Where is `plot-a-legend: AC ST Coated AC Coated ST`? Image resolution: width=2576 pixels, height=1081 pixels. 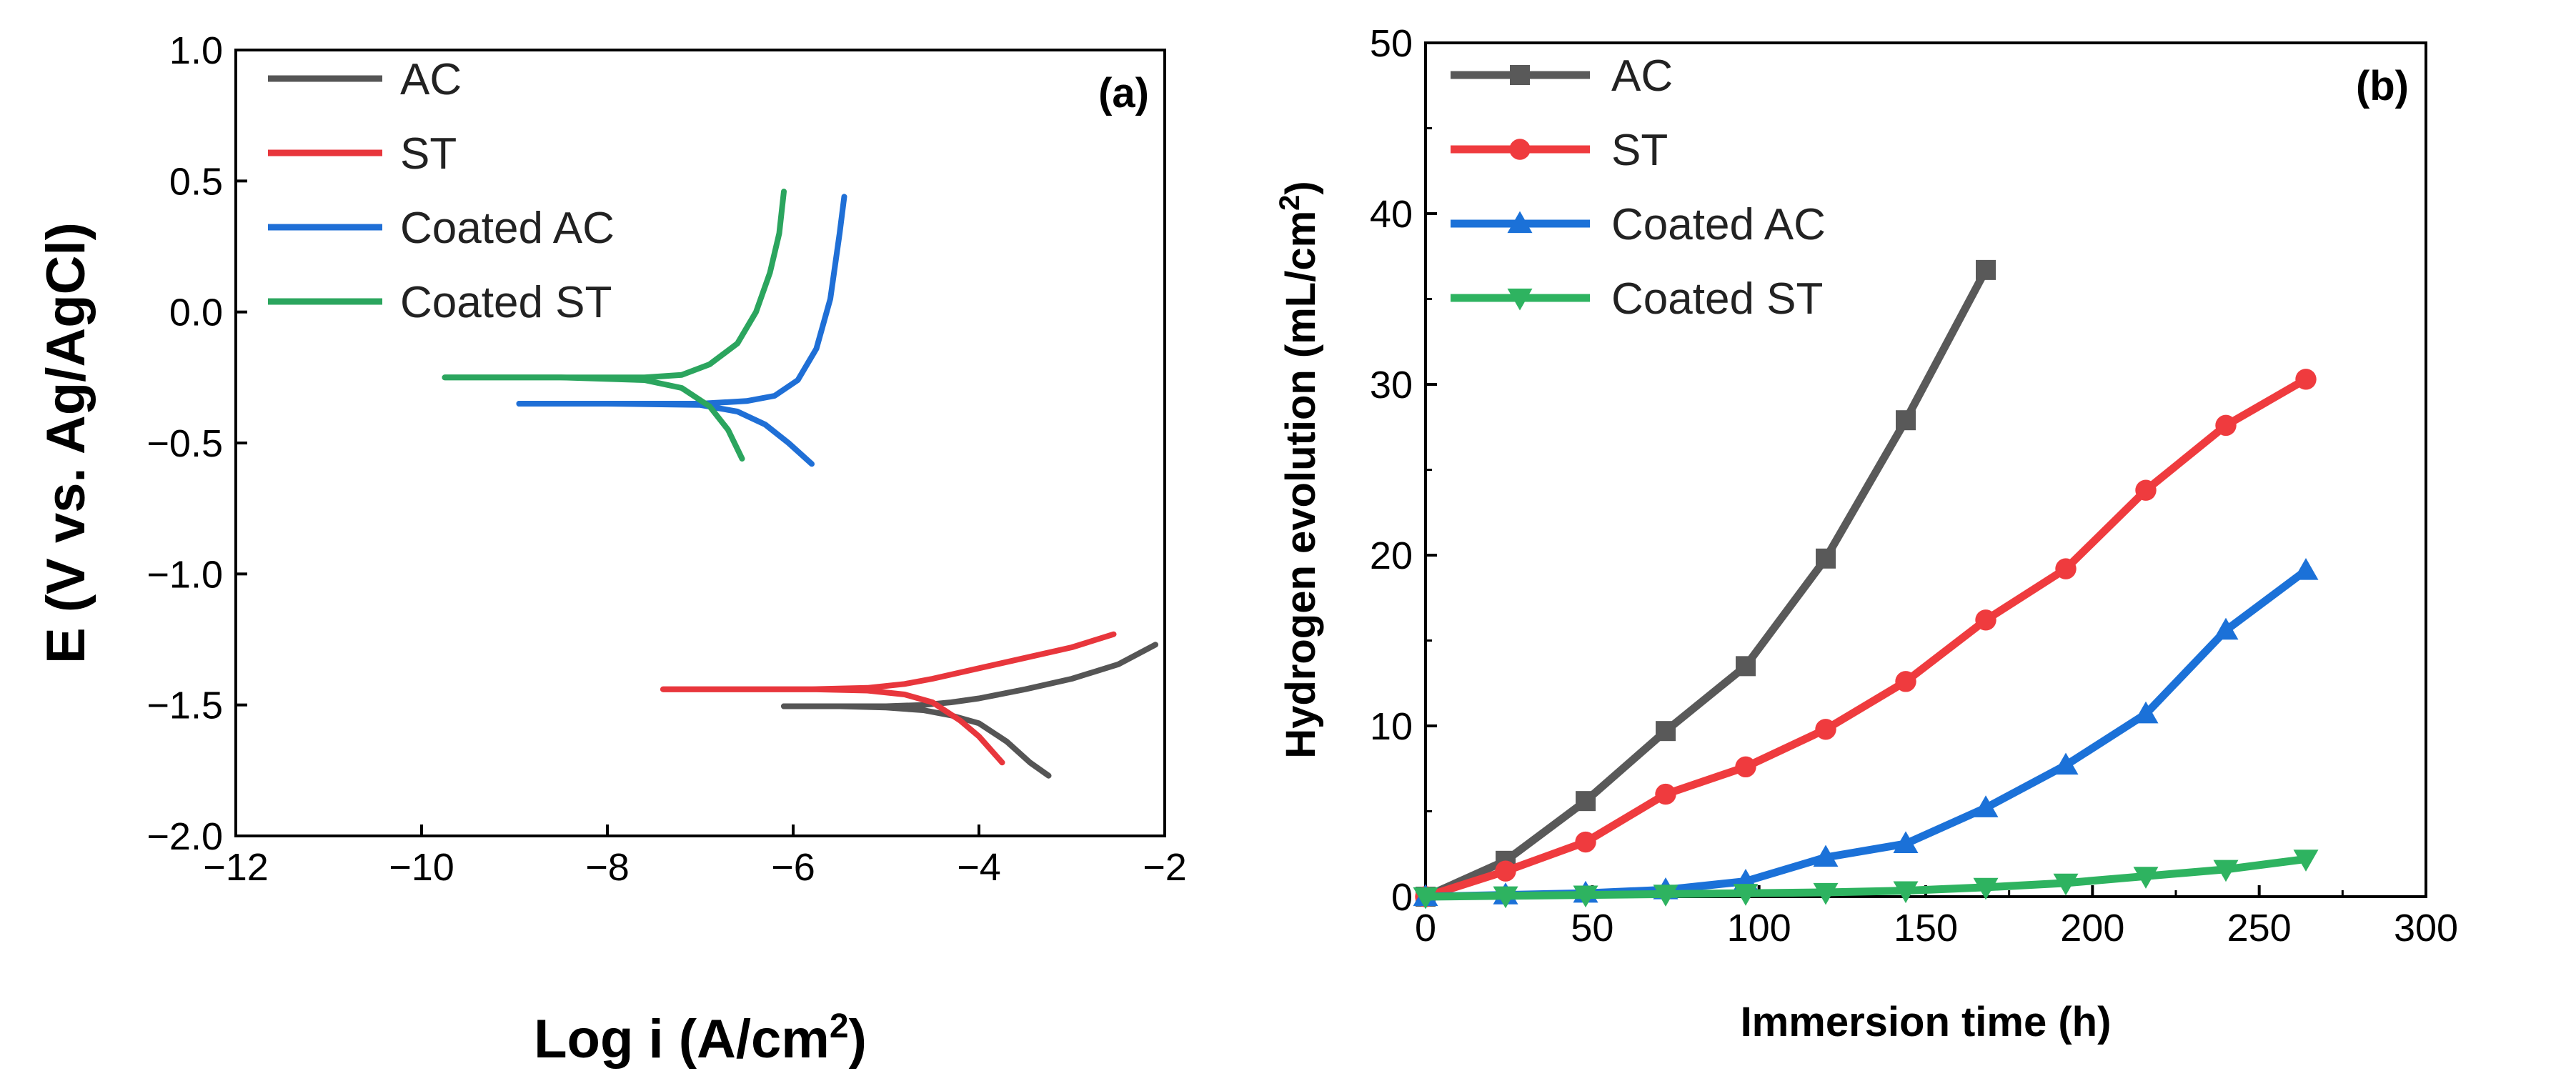
plot-a-legend: AC ST Coated AC Coated ST is located at coordinates (441, 191).